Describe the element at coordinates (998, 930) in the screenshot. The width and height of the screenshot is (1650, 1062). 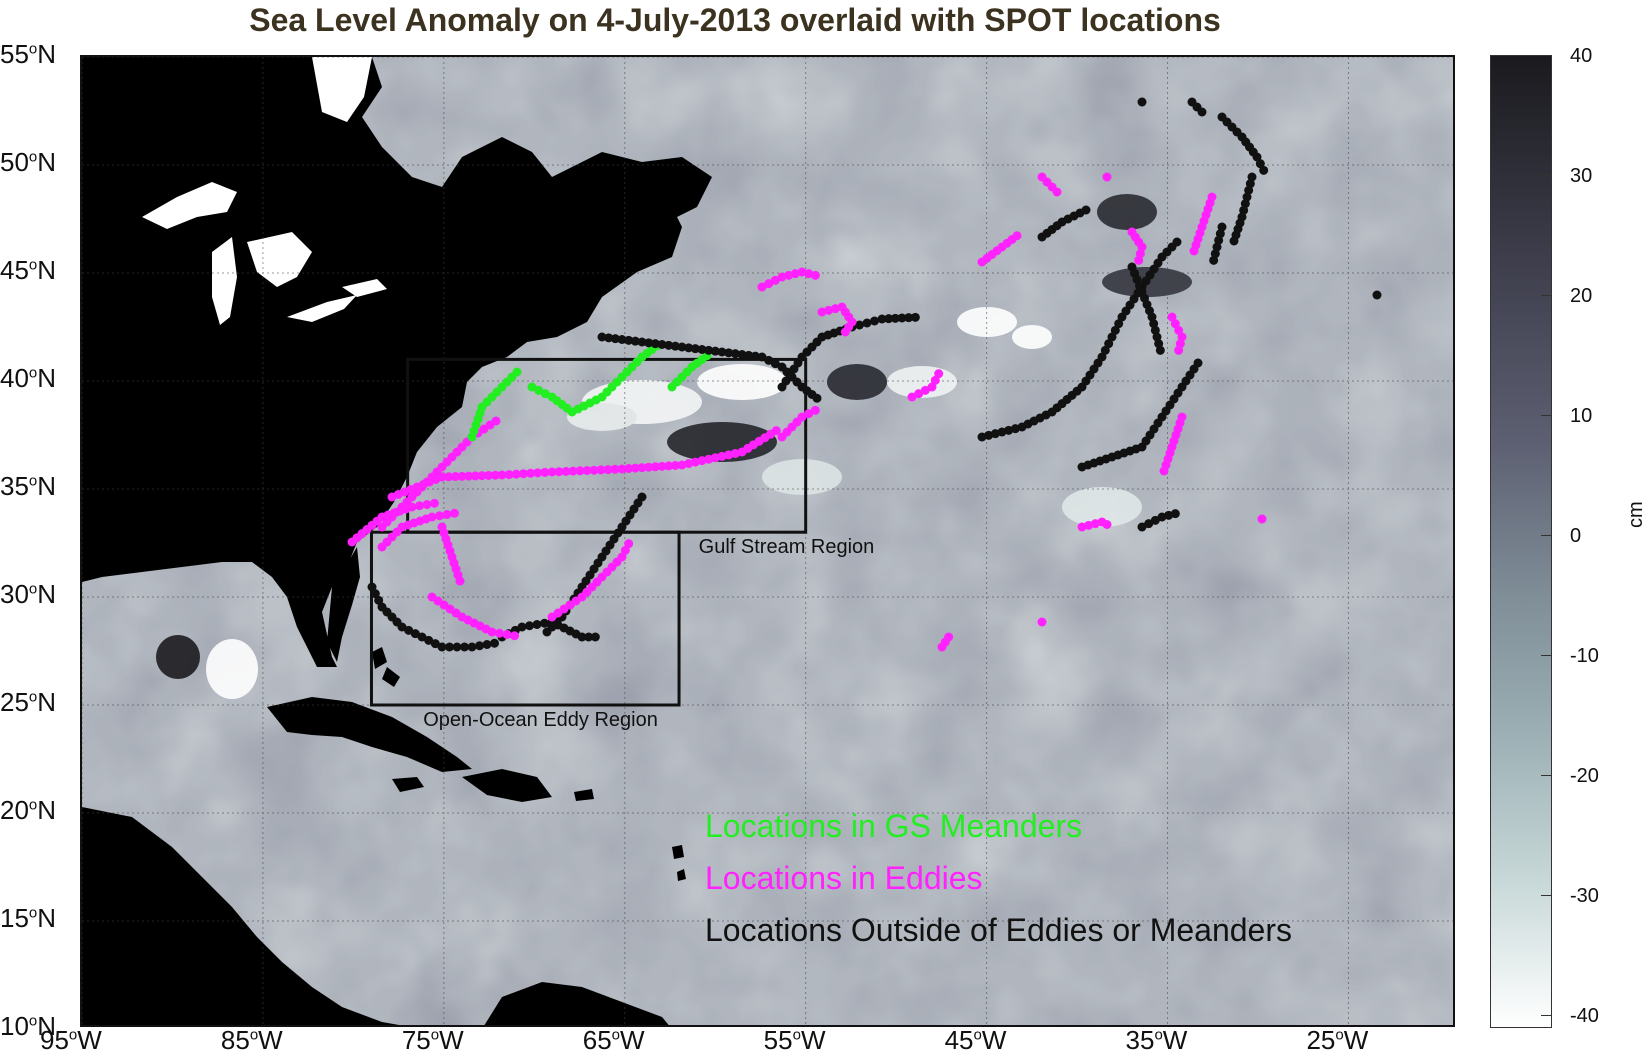
I see `legend-outside-label: Locations Outside of Eddies or Meanders` at that location.